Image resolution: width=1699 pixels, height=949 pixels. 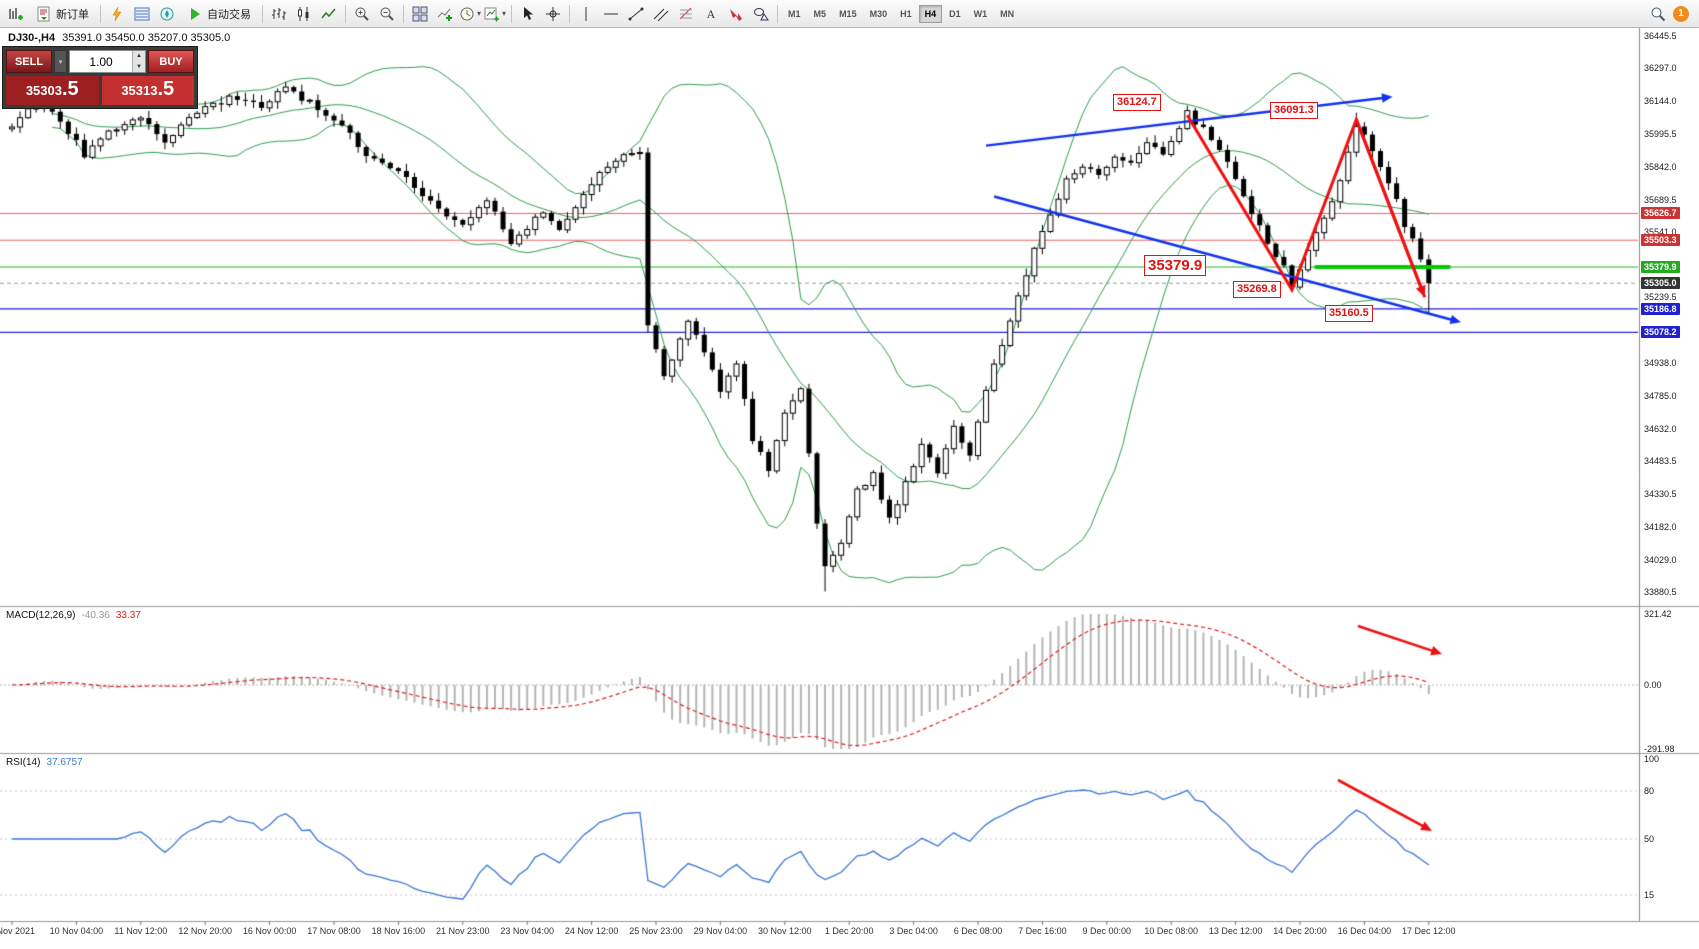 What do you see at coordinates (128, 615) in the screenshot?
I see `macd-signal-value: 33.37` at bounding box center [128, 615].